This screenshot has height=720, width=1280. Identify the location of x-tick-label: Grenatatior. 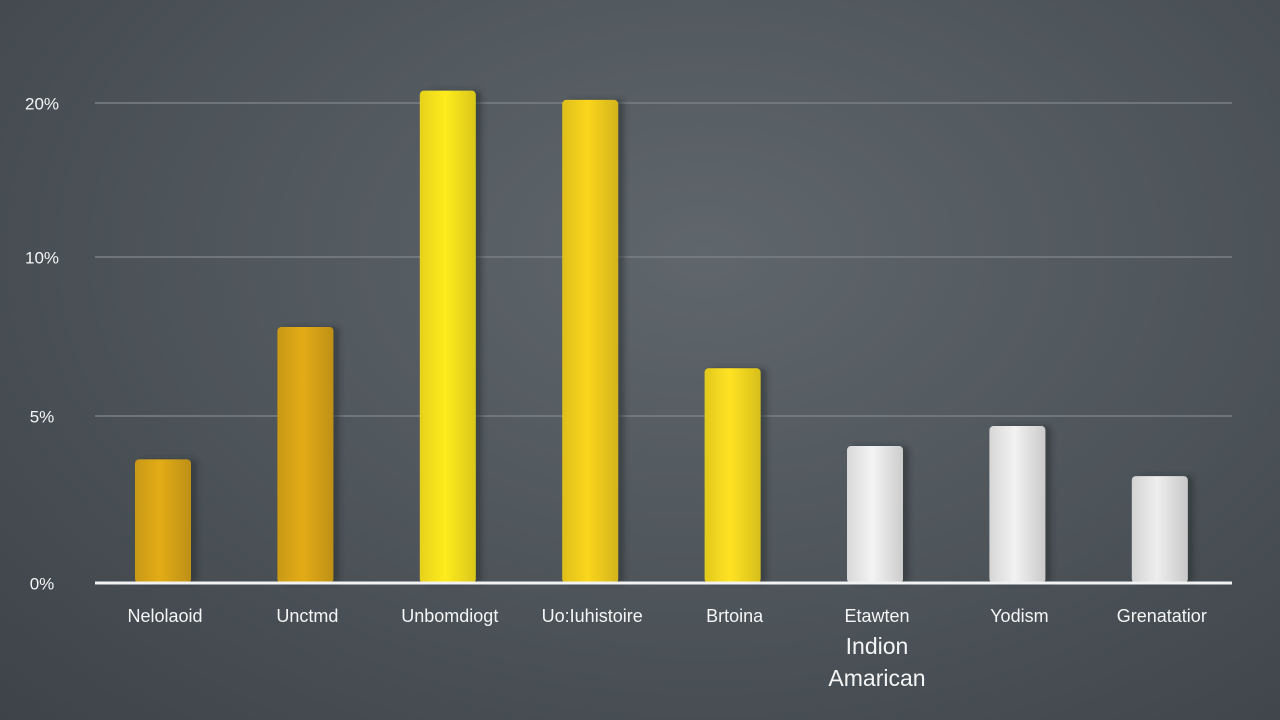
(1162, 616).